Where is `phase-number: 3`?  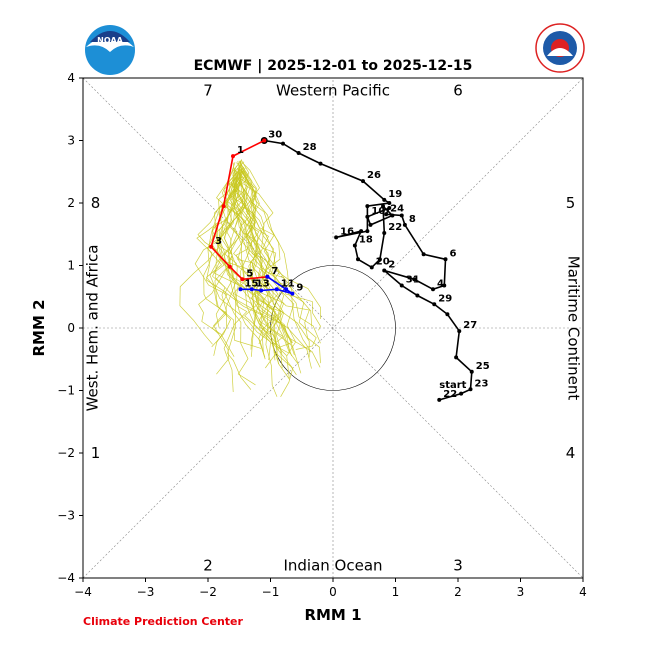 phase-number: 3 is located at coordinates (458, 566).